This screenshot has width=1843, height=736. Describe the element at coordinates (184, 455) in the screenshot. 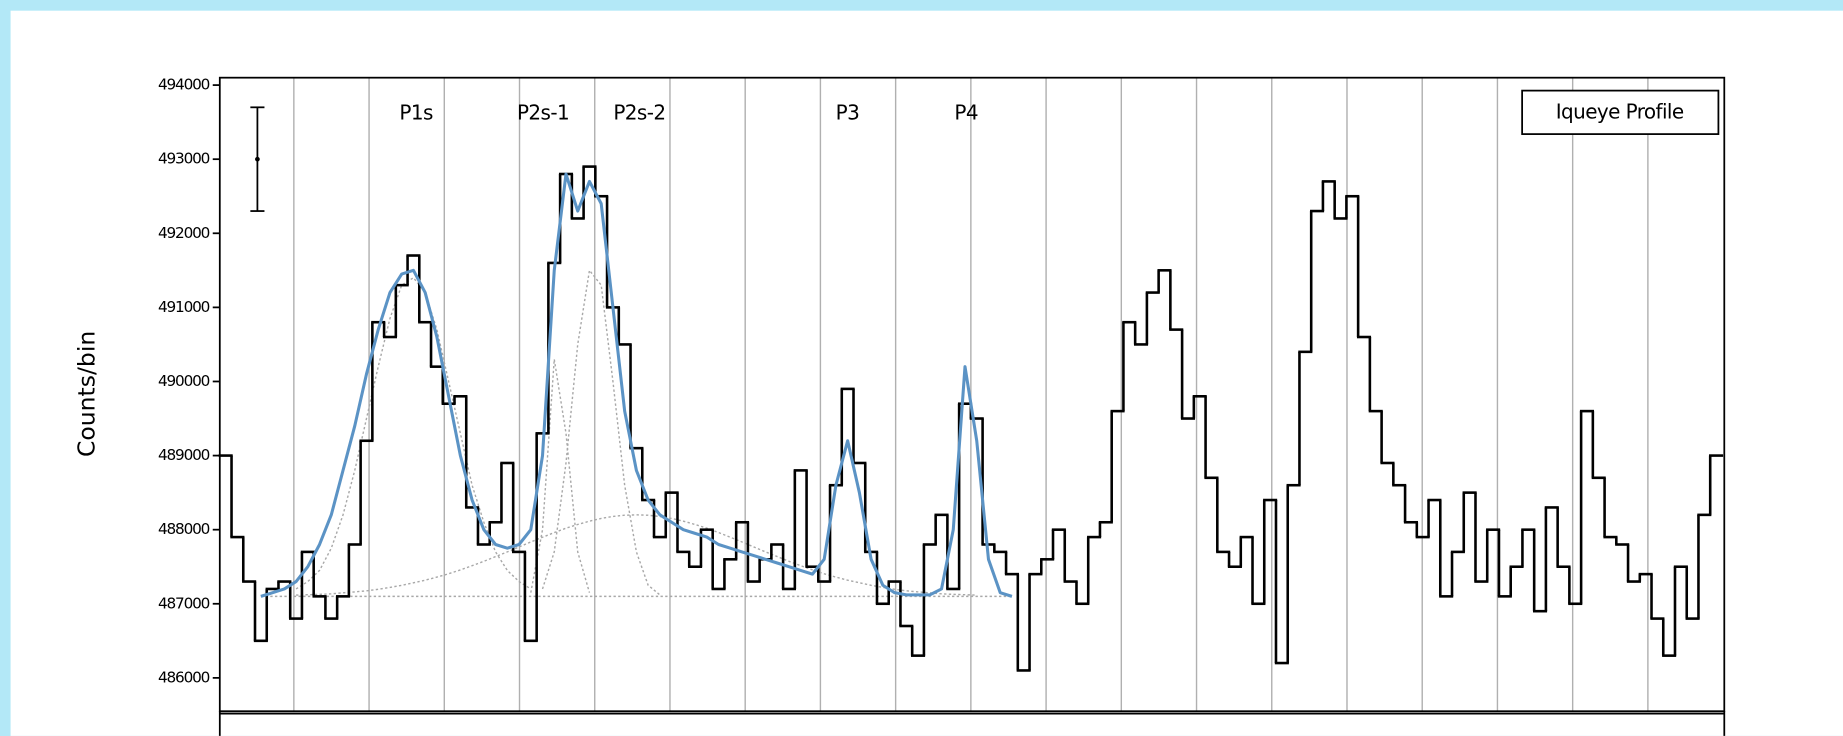

I see `y-tick-label: 489000` at that location.